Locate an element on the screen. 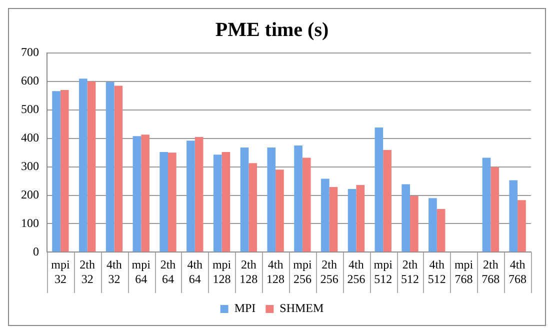 This screenshot has width=554, height=334. x-tick-label: mpi 512 is located at coordinates (384, 272).